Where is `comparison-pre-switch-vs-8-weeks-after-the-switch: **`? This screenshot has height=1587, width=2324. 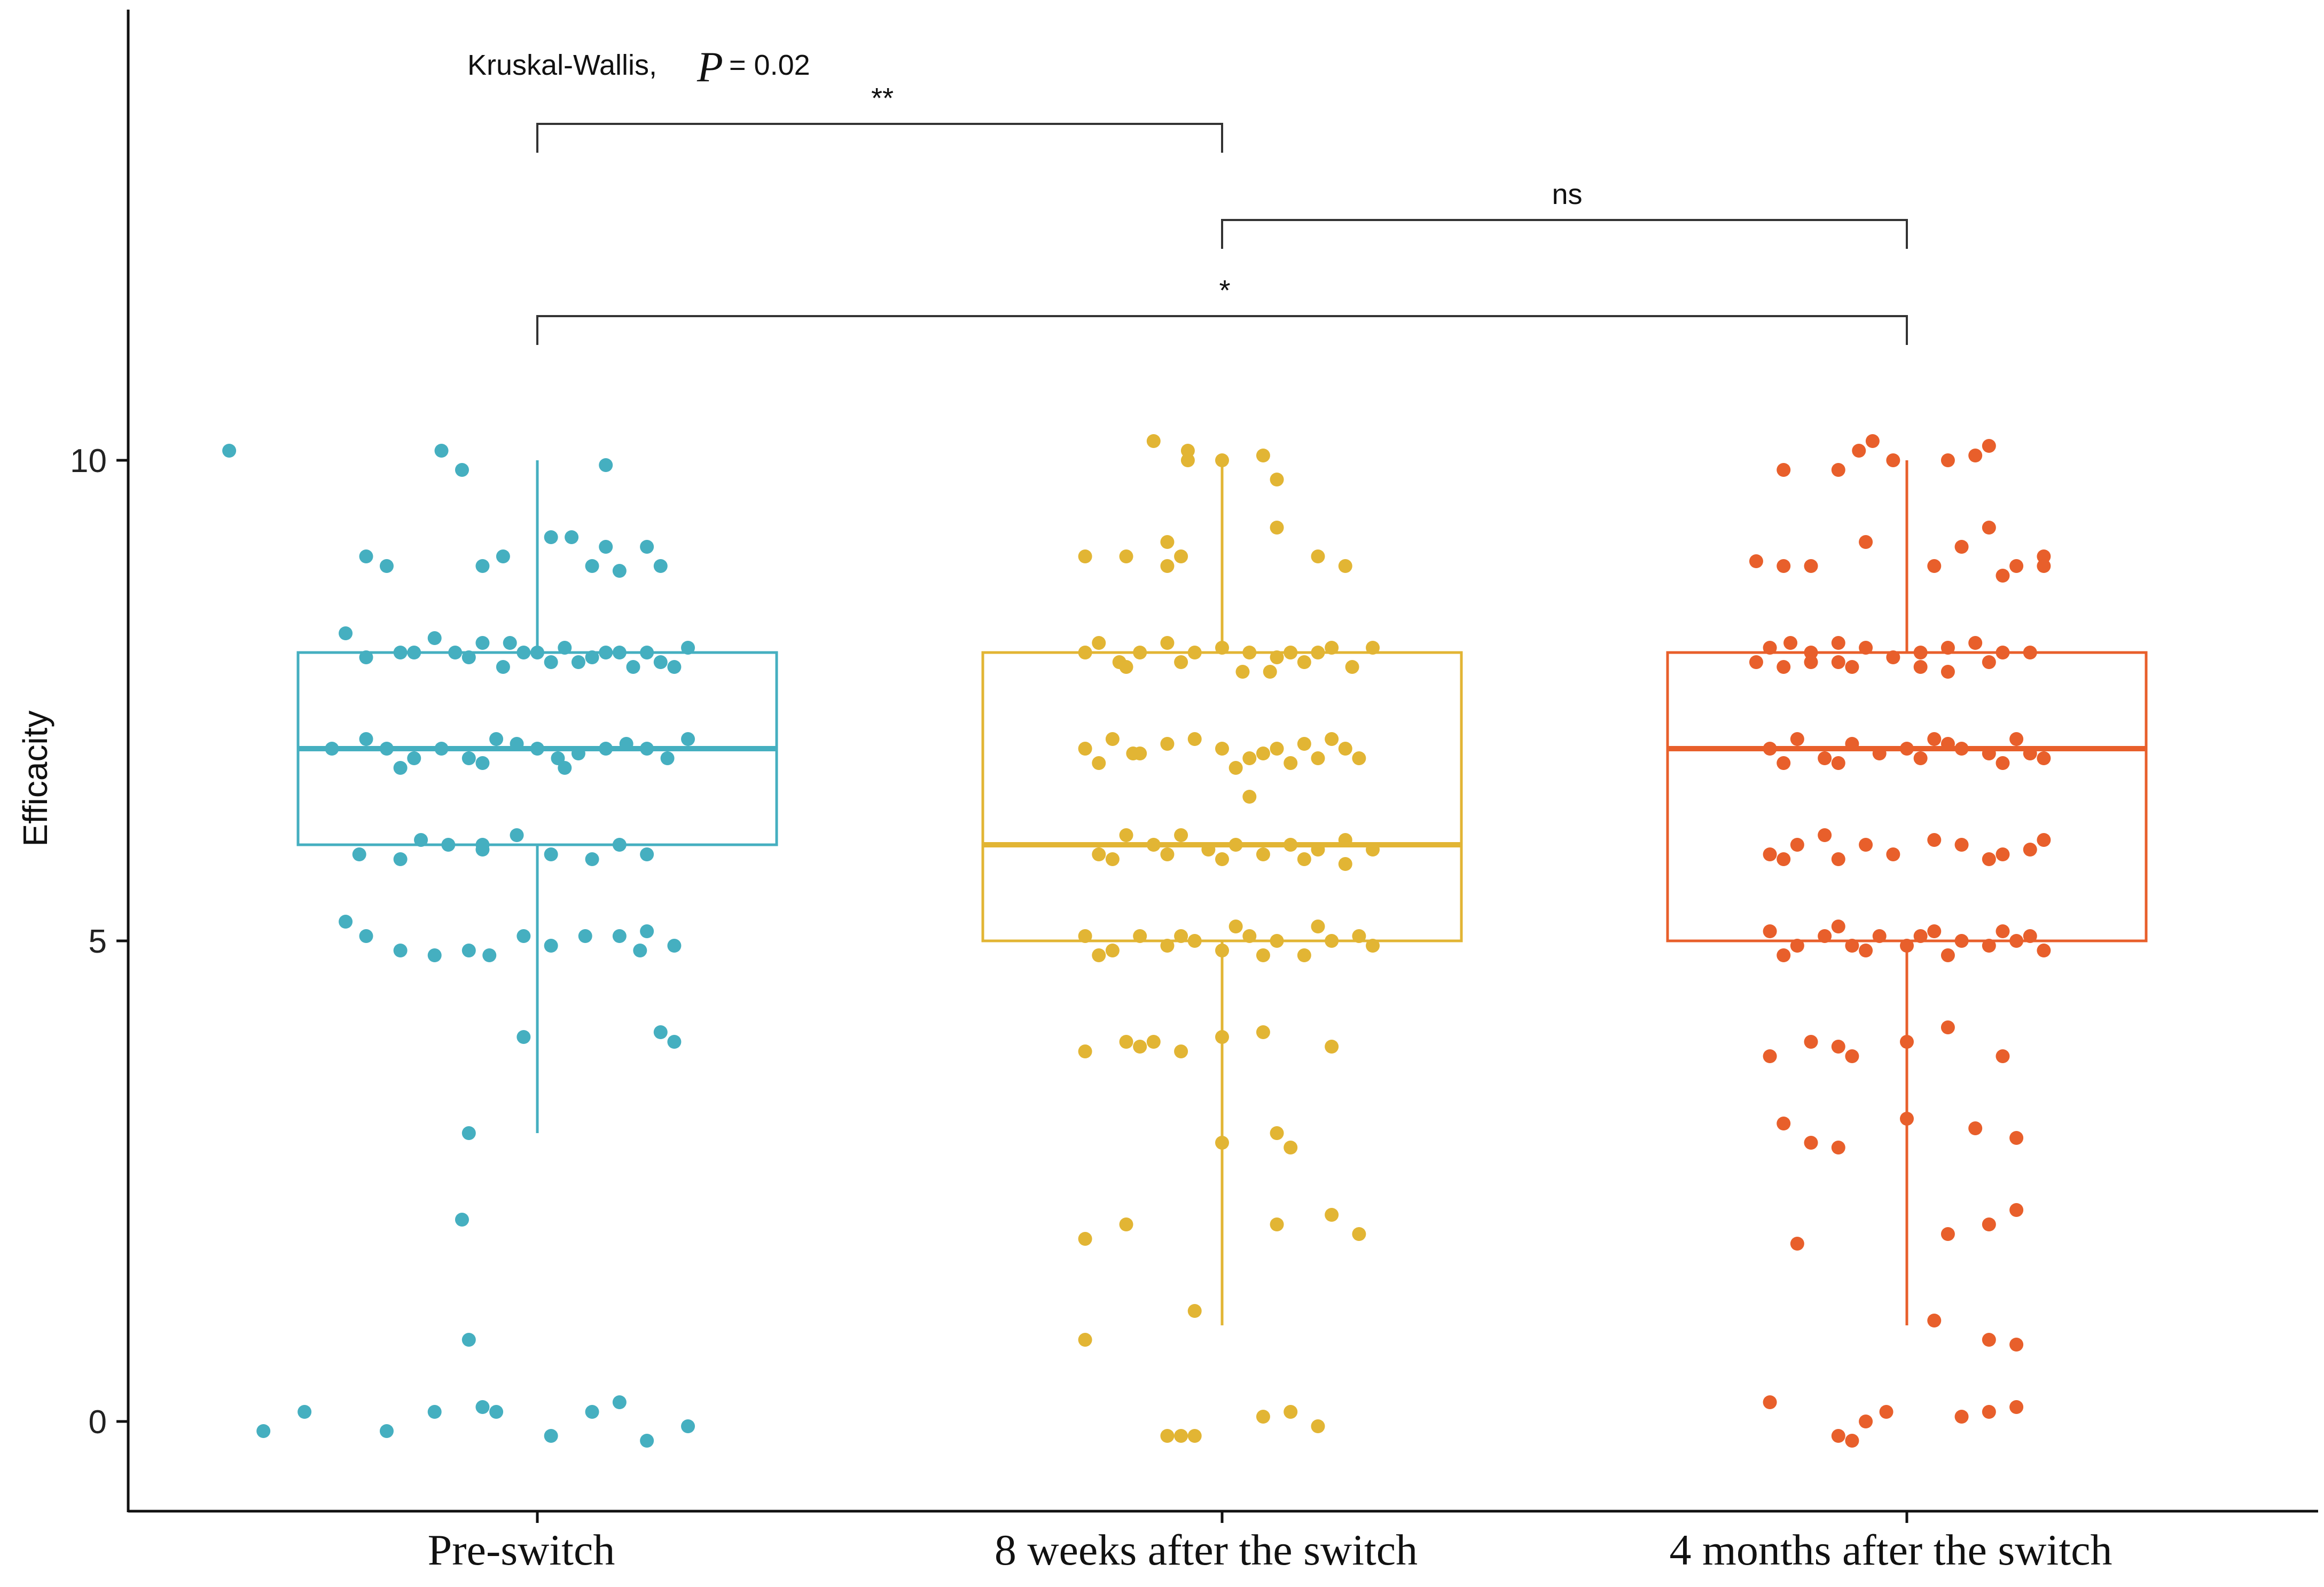
comparison-pre-switch-vs-8-weeks-after-the-switch: ** is located at coordinates (880, 117).